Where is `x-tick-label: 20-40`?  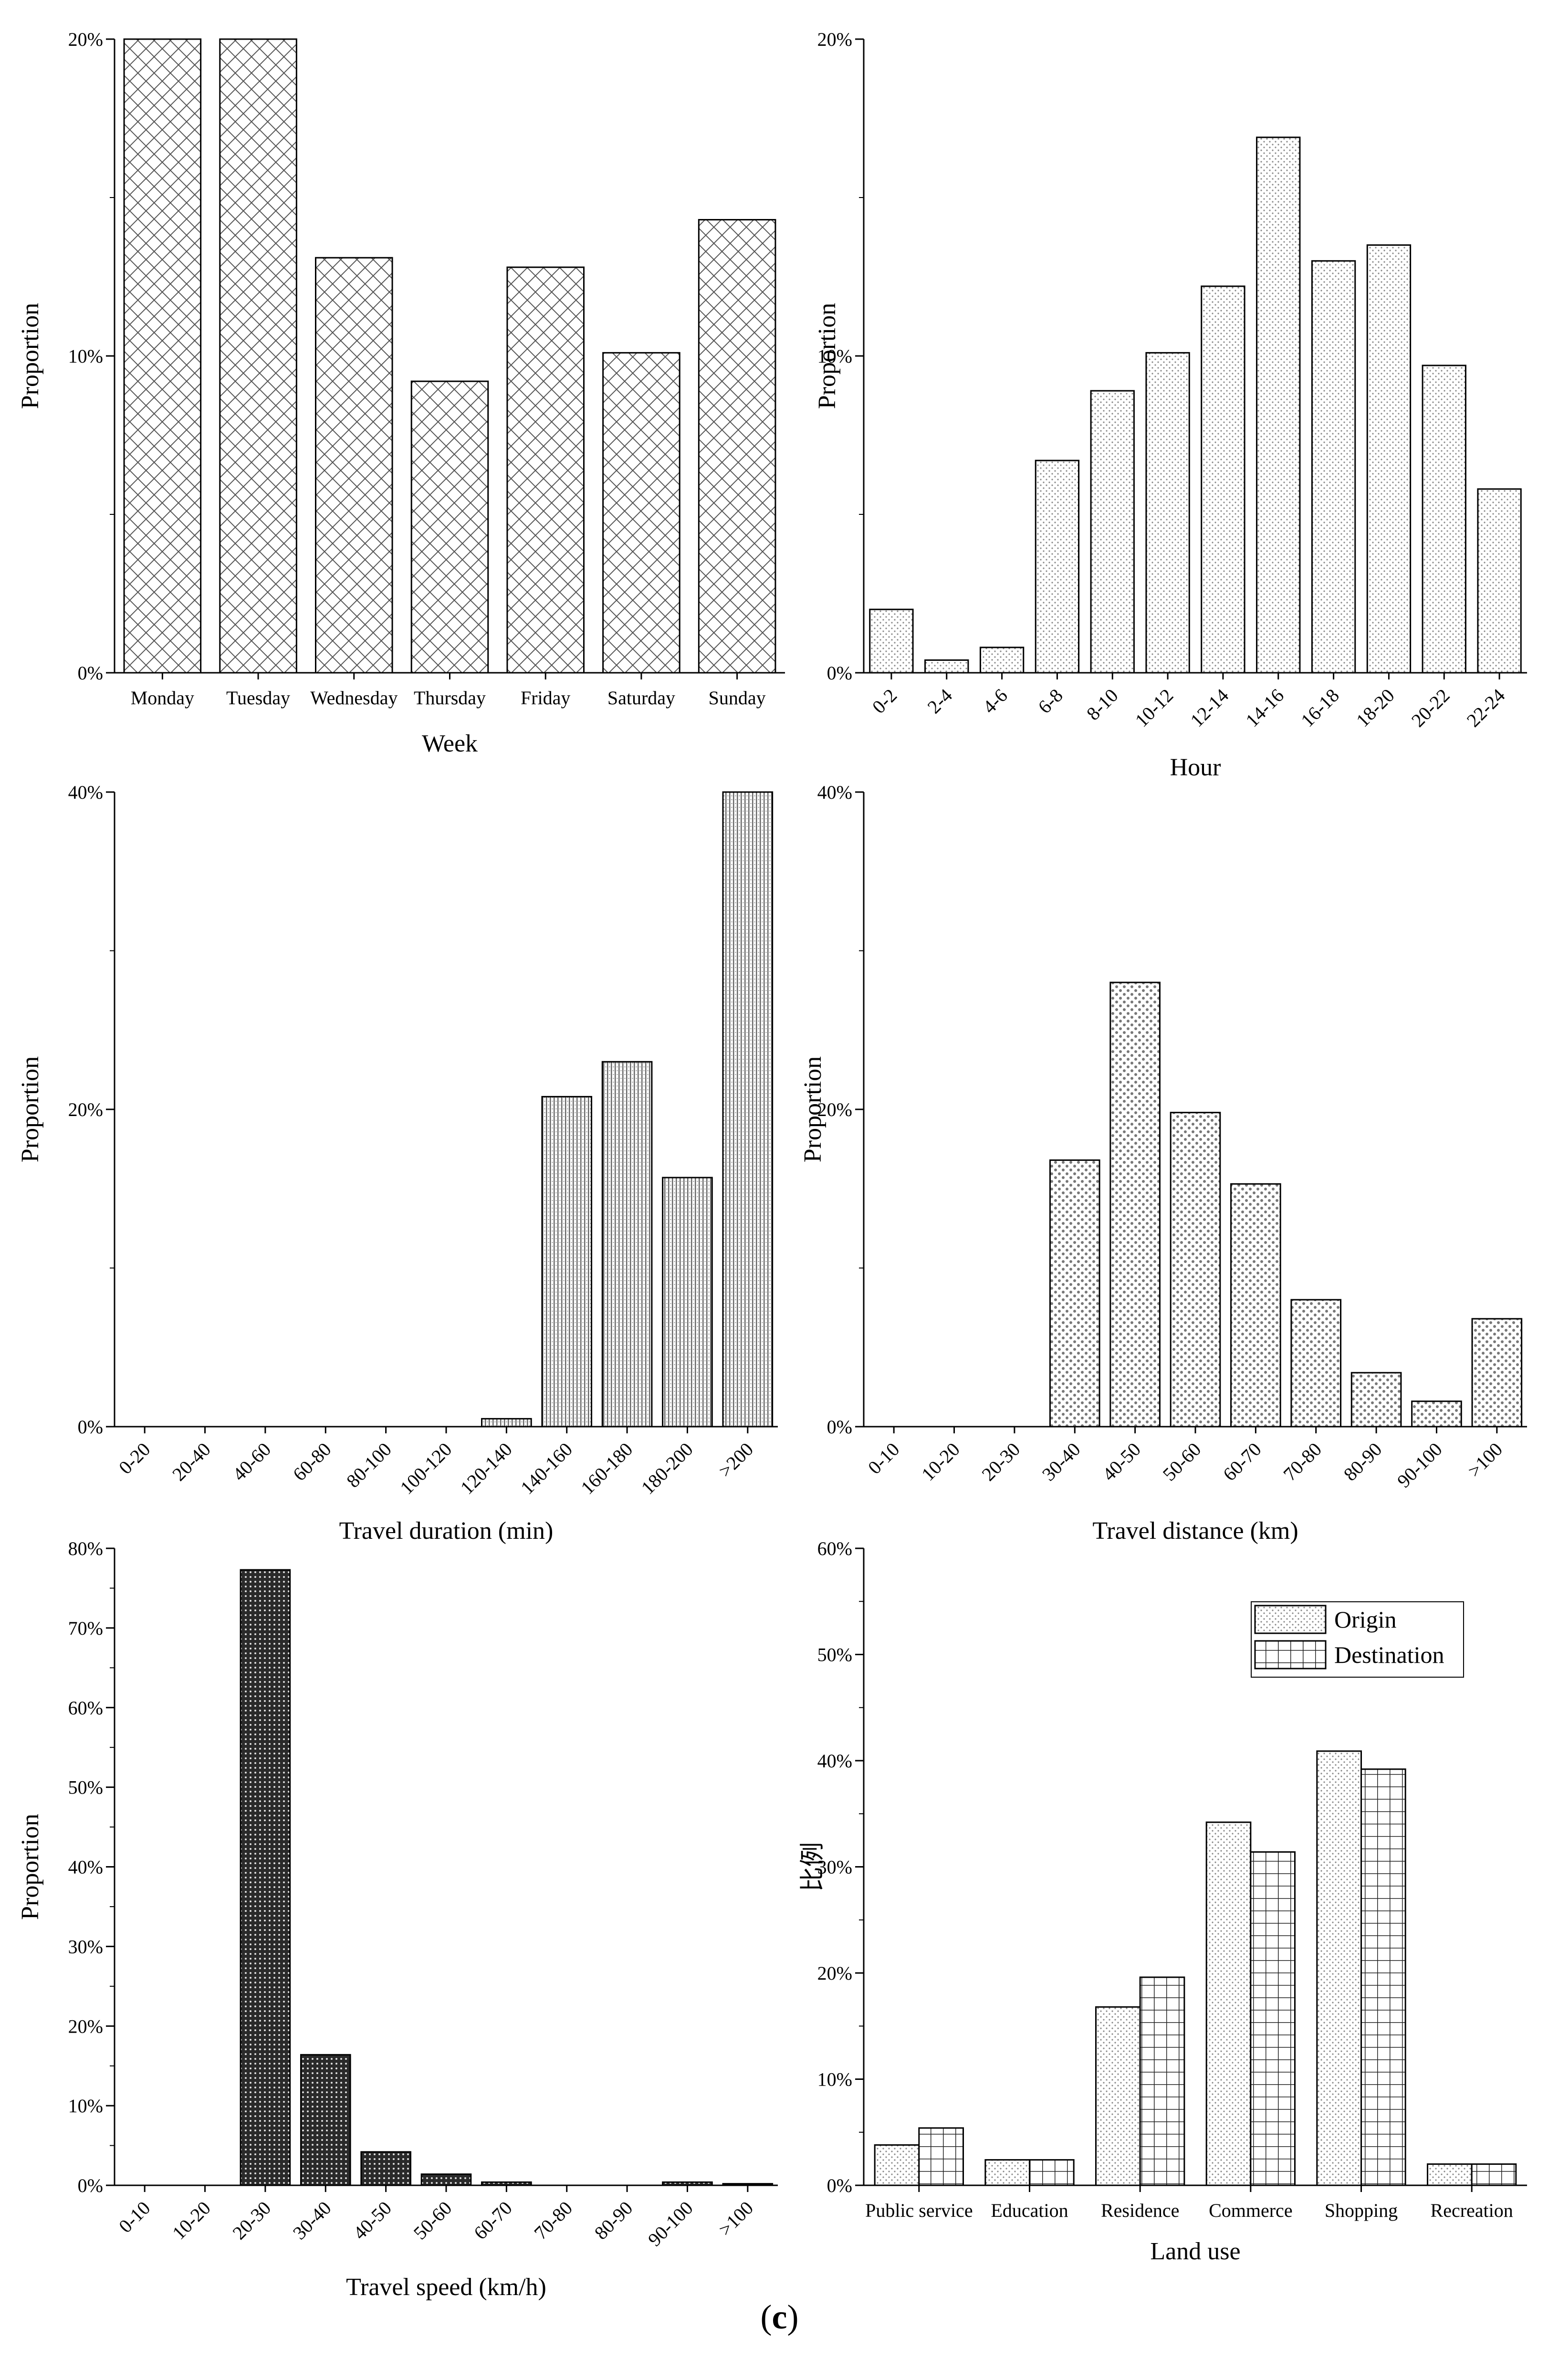 x-tick-label: 20-40 is located at coordinates (191, 1462).